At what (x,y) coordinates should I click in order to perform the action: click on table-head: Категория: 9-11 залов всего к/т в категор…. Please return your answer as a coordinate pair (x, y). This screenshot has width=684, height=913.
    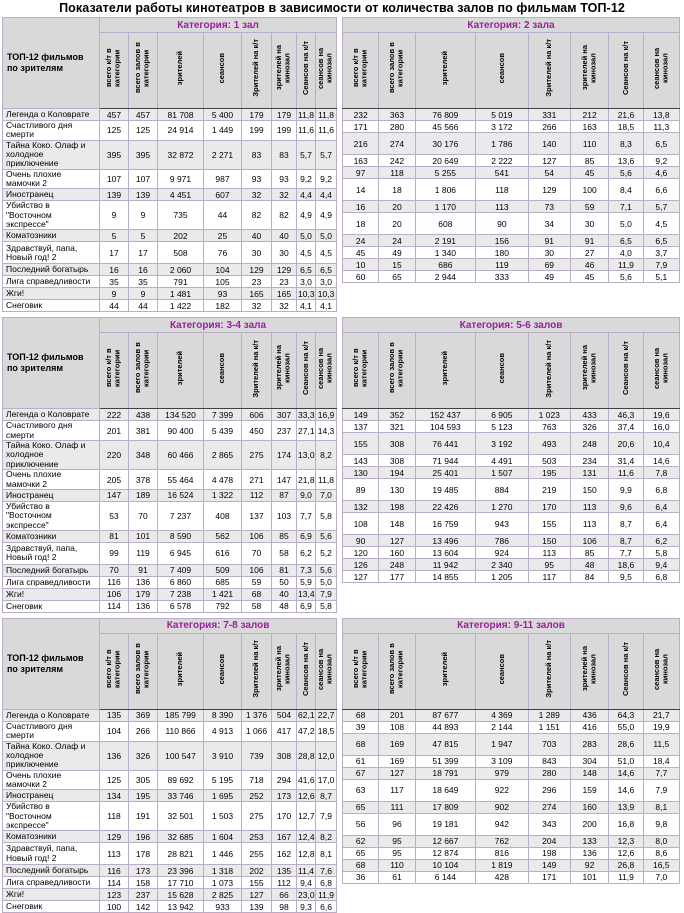
    Looking at the image, I should click on (511, 663).